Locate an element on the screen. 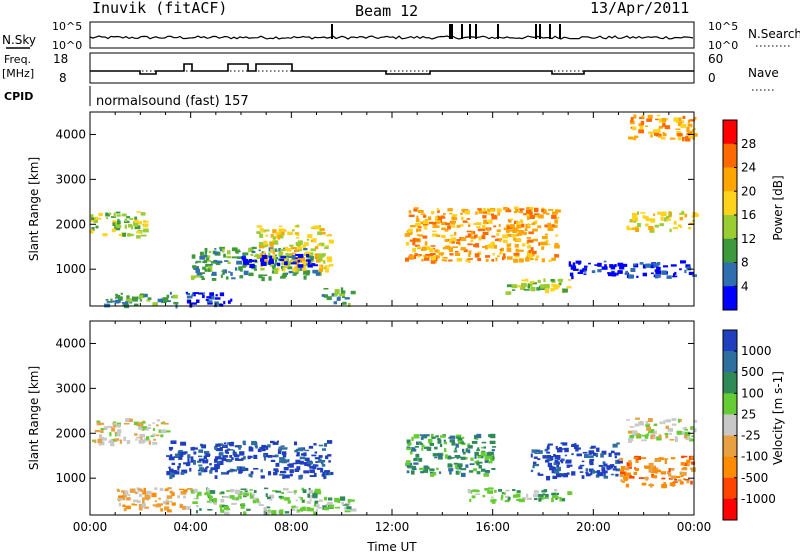 The image size is (800, 554). velocity-ylabel: Slant Range [km] is located at coordinates (34, 418).